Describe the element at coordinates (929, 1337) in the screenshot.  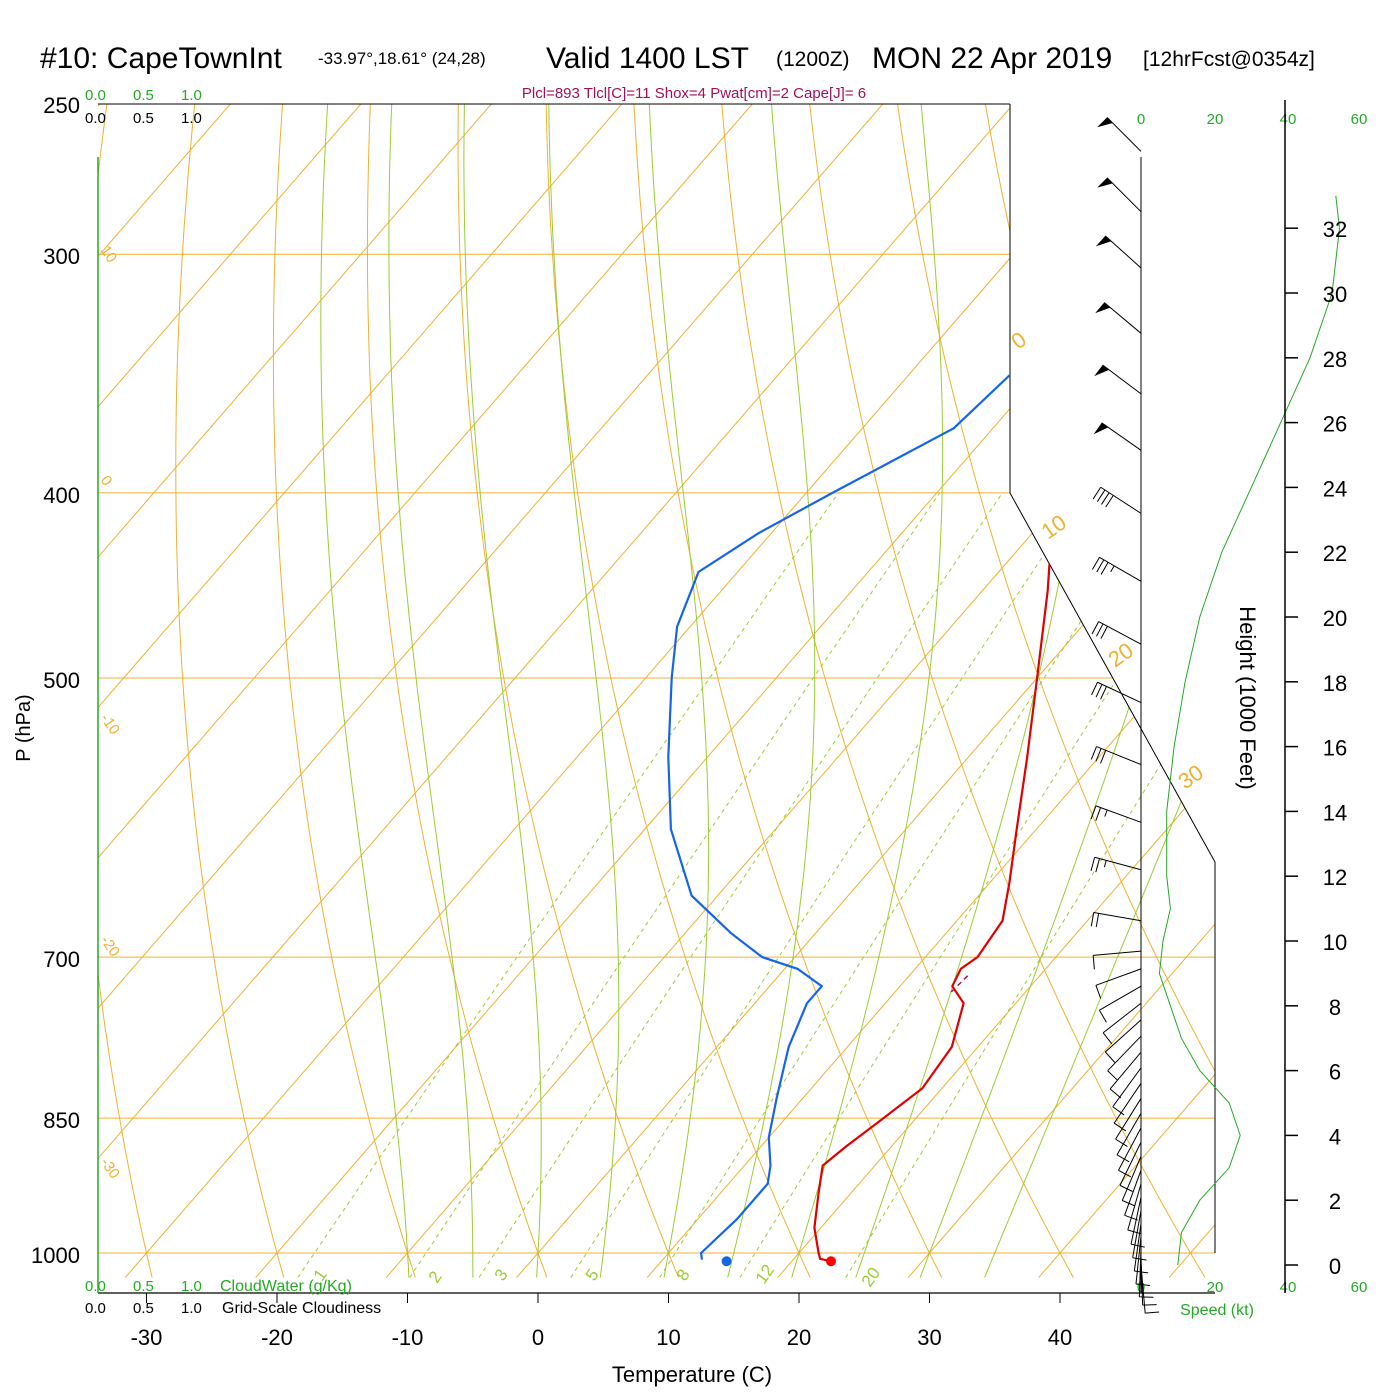
I see `temperature-tick-label: 30` at that location.